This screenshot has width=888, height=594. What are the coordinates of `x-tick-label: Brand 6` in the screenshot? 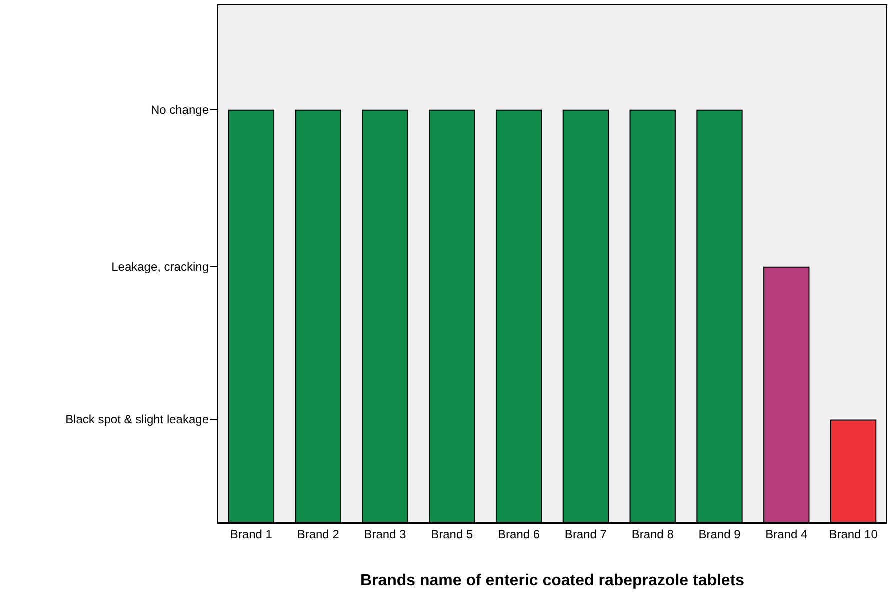 It's located at (519, 535).